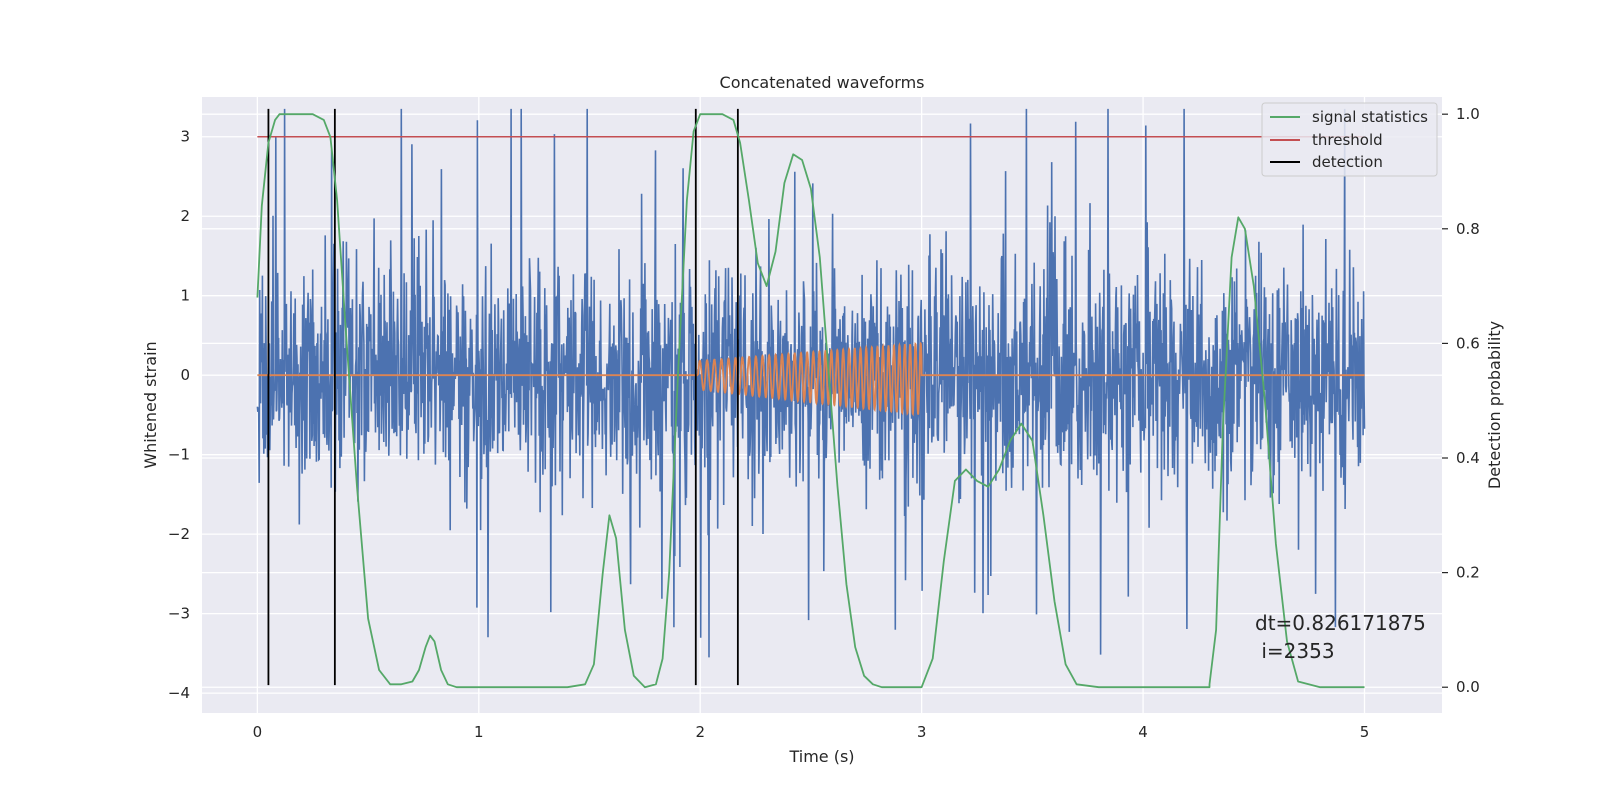  I want to click on legend-box, so click(1349, 139).